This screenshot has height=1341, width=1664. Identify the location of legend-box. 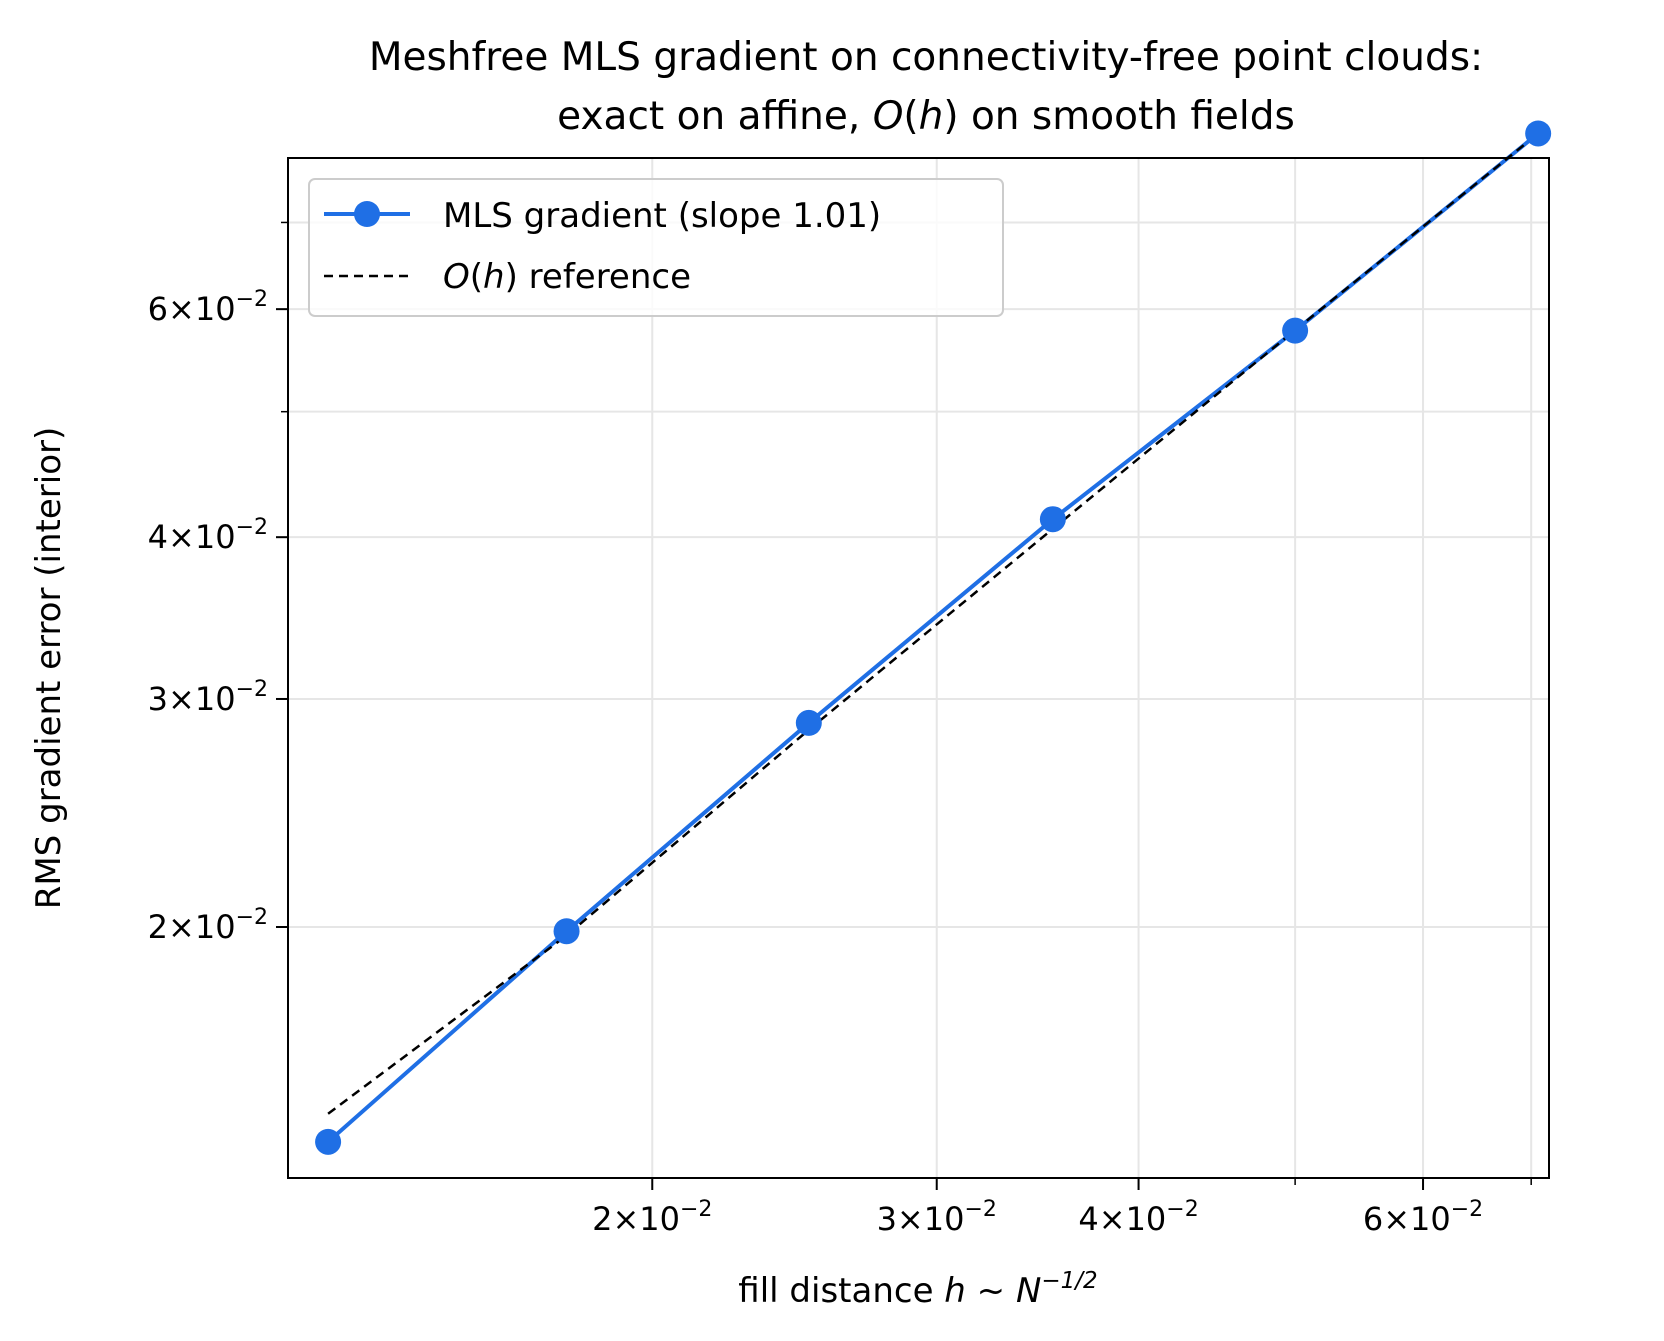
(656, 247).